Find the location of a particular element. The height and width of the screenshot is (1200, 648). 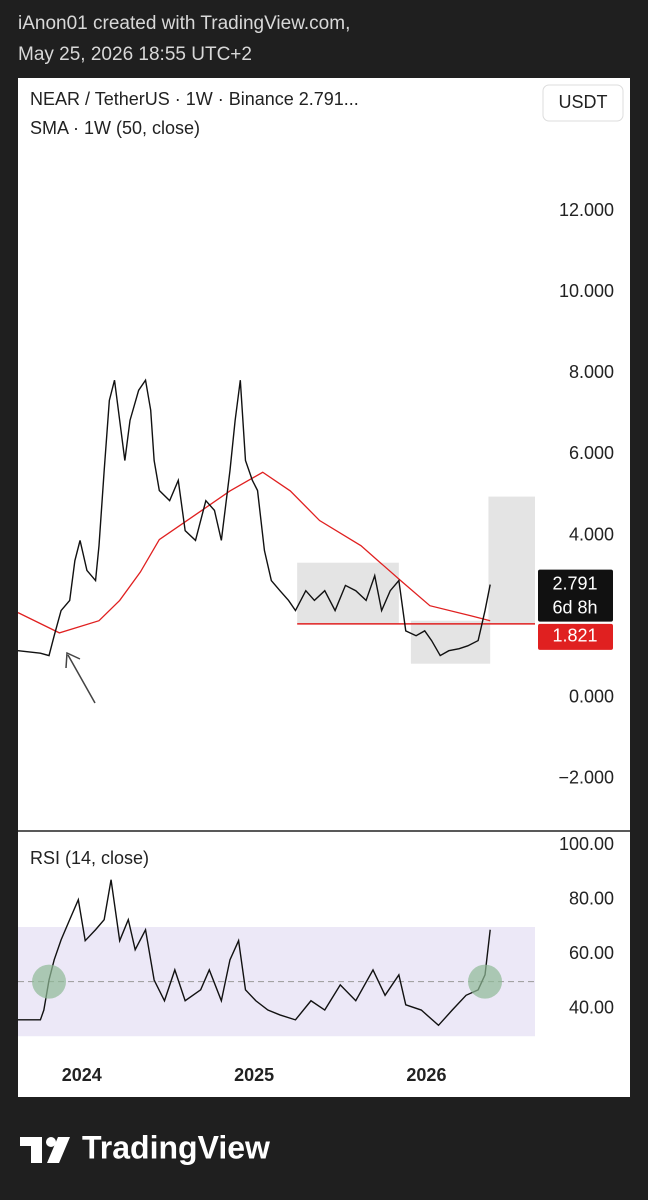

legend-entry: RSI (14, close) is located at coordinates (89, 858).